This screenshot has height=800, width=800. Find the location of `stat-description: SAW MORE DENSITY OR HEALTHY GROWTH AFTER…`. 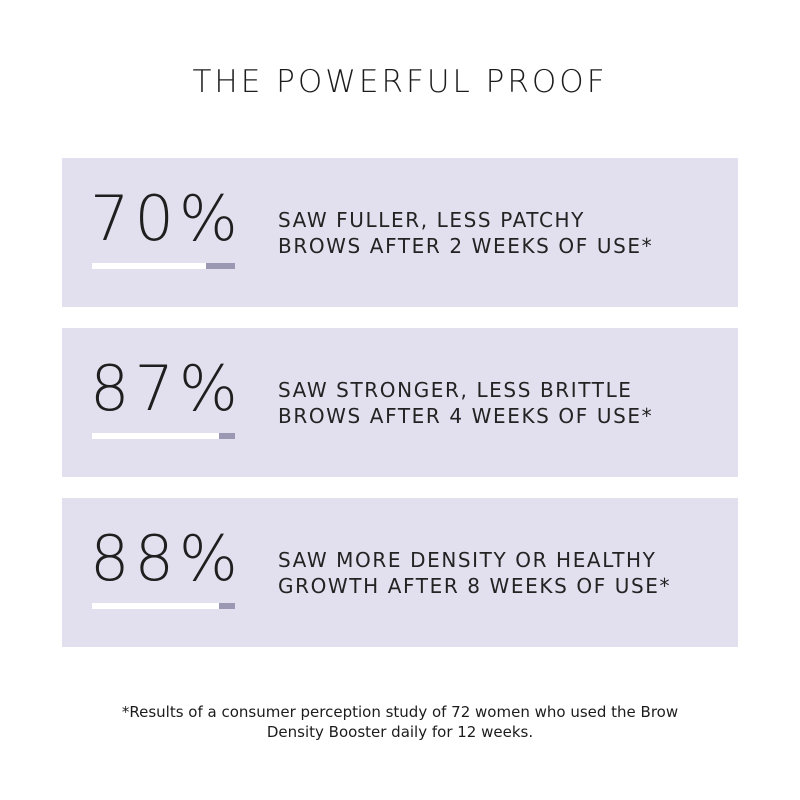

stat-description: SAW MORE DENSITY OR HEALTHY GROWTH AFTER… is located at coordinates (474, 573).